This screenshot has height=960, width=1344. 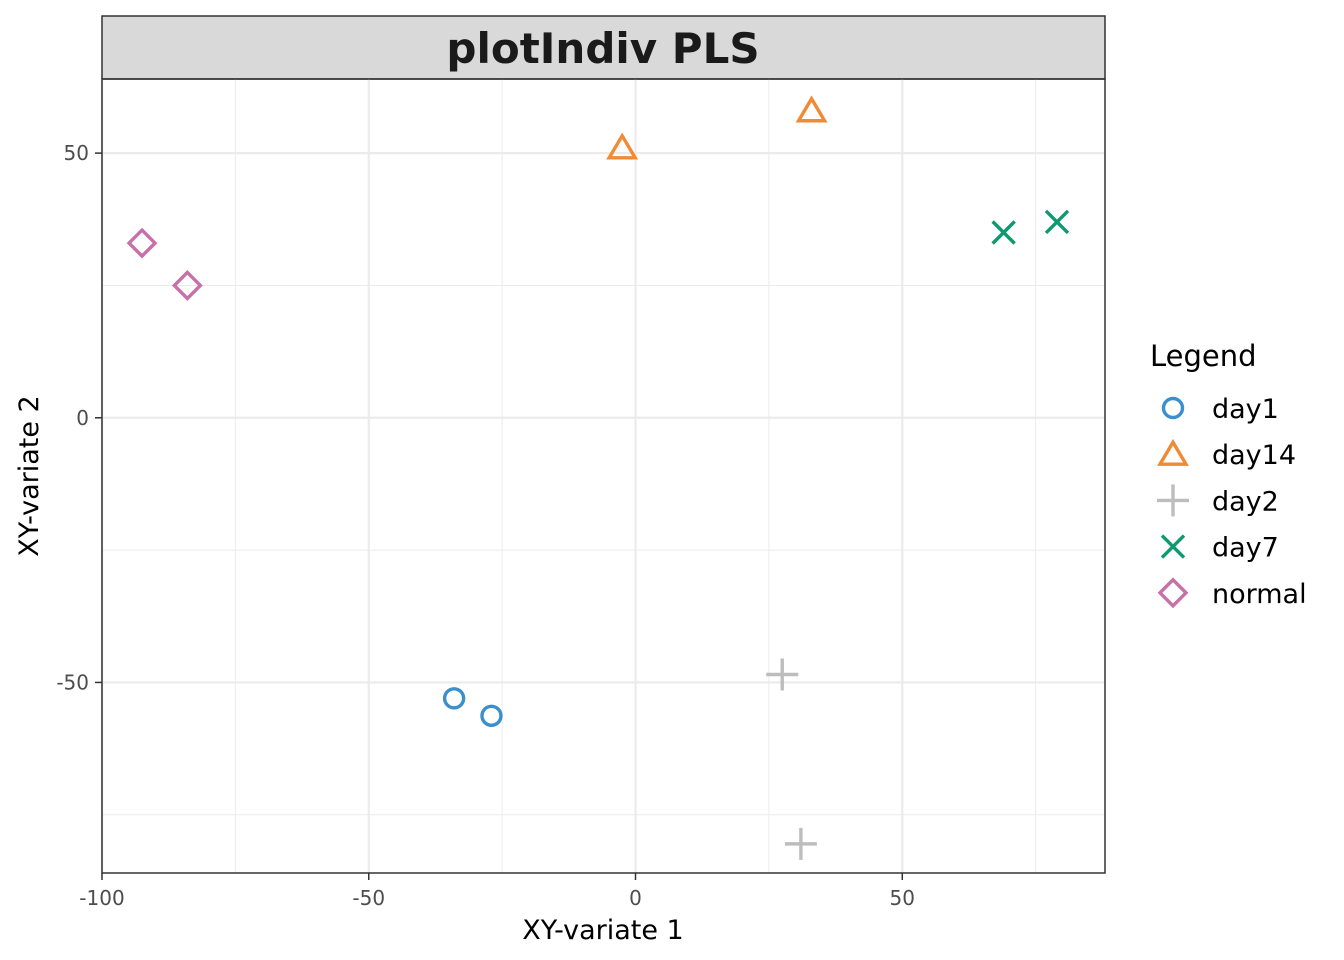 I want to click on legend-key-day14, so click(x=1173, y=452).